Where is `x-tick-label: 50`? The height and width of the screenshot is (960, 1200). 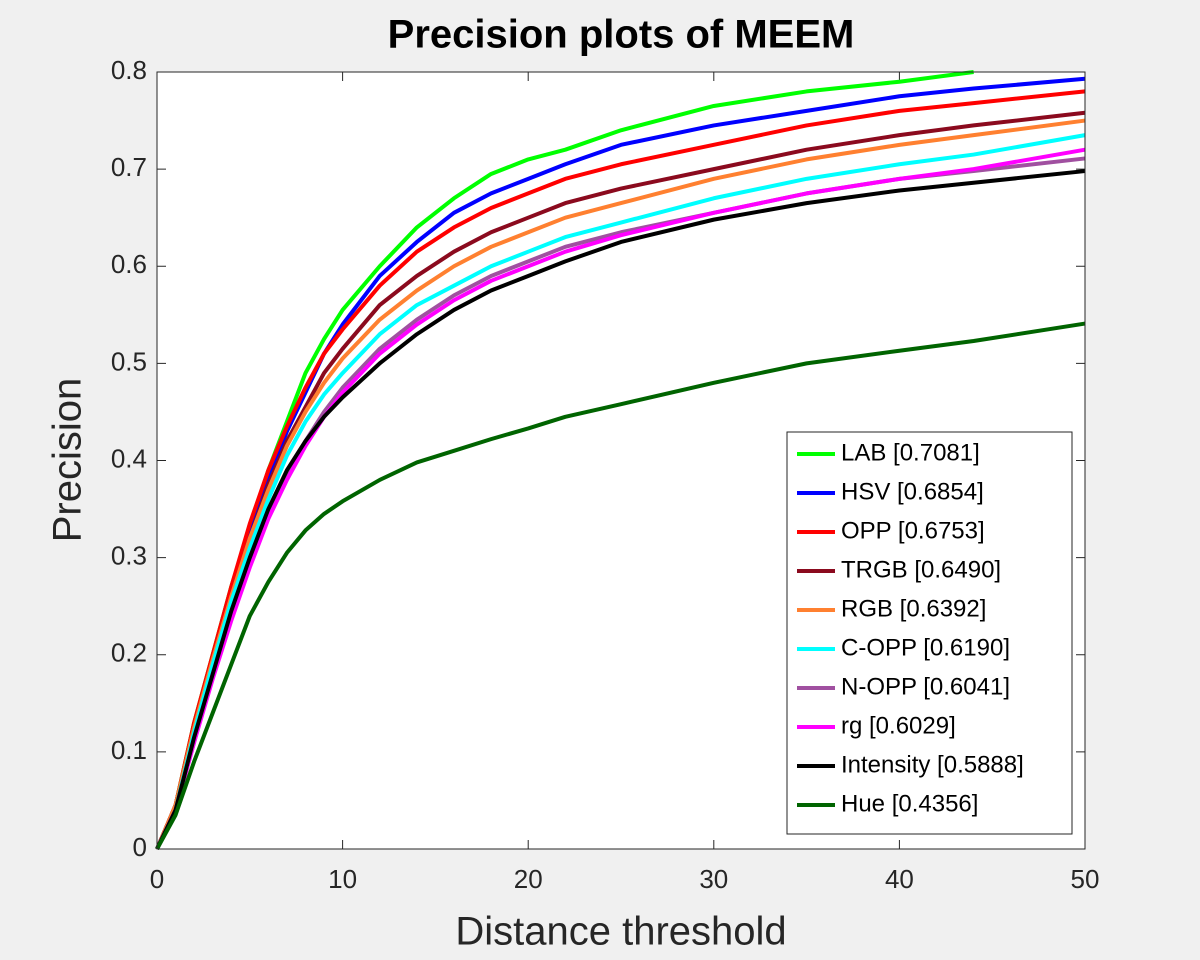 x-tick-label: 50 is located at coordinates (1085, 879).